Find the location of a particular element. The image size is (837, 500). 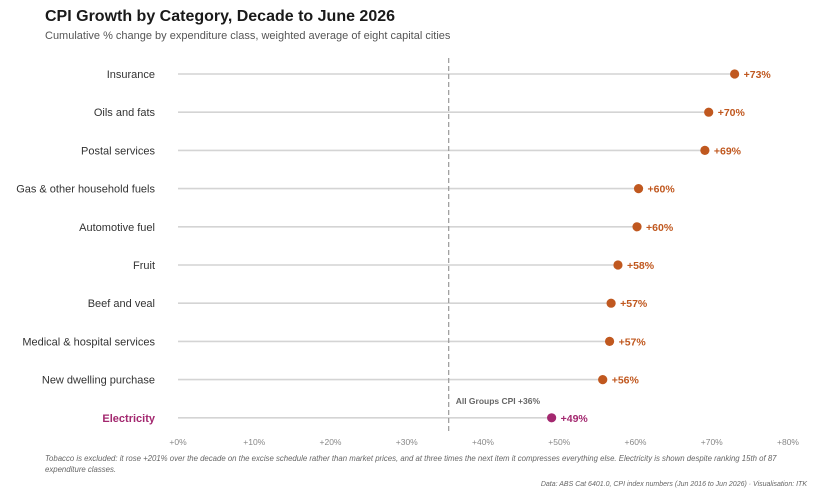

x-tick-label: +30% is located at coordinates (407, 442).